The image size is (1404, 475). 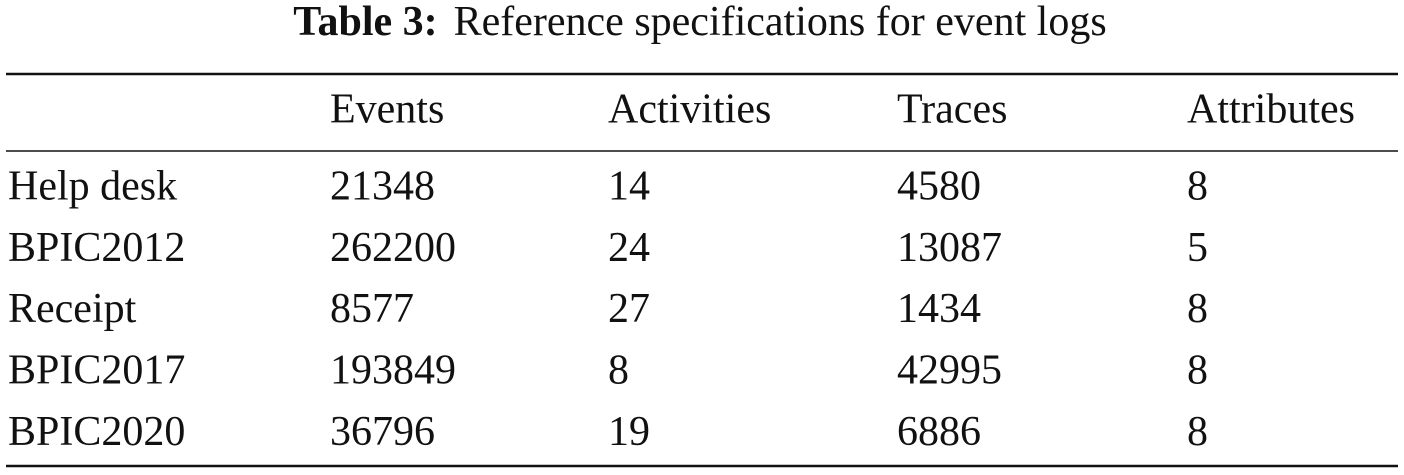 I want to click on cell: 4580, so click(x=939, y=187).